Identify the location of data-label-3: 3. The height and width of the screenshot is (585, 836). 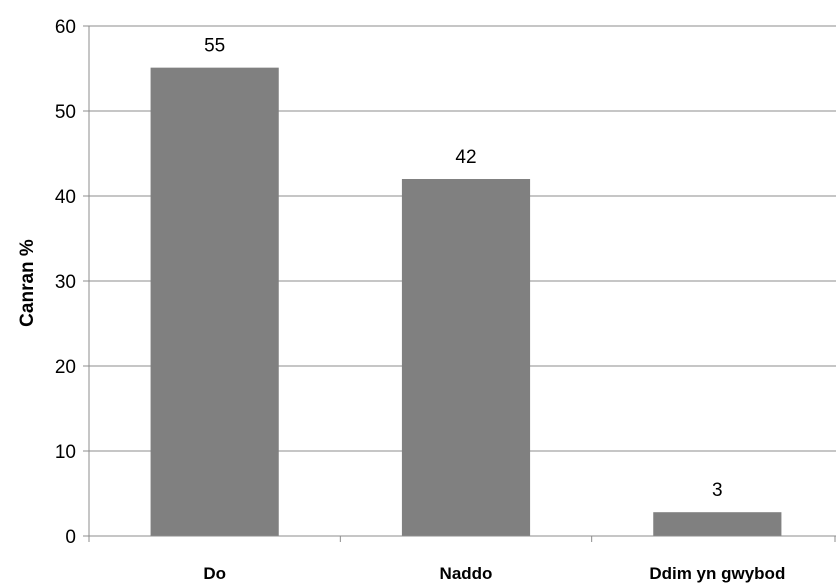
(717, 490).